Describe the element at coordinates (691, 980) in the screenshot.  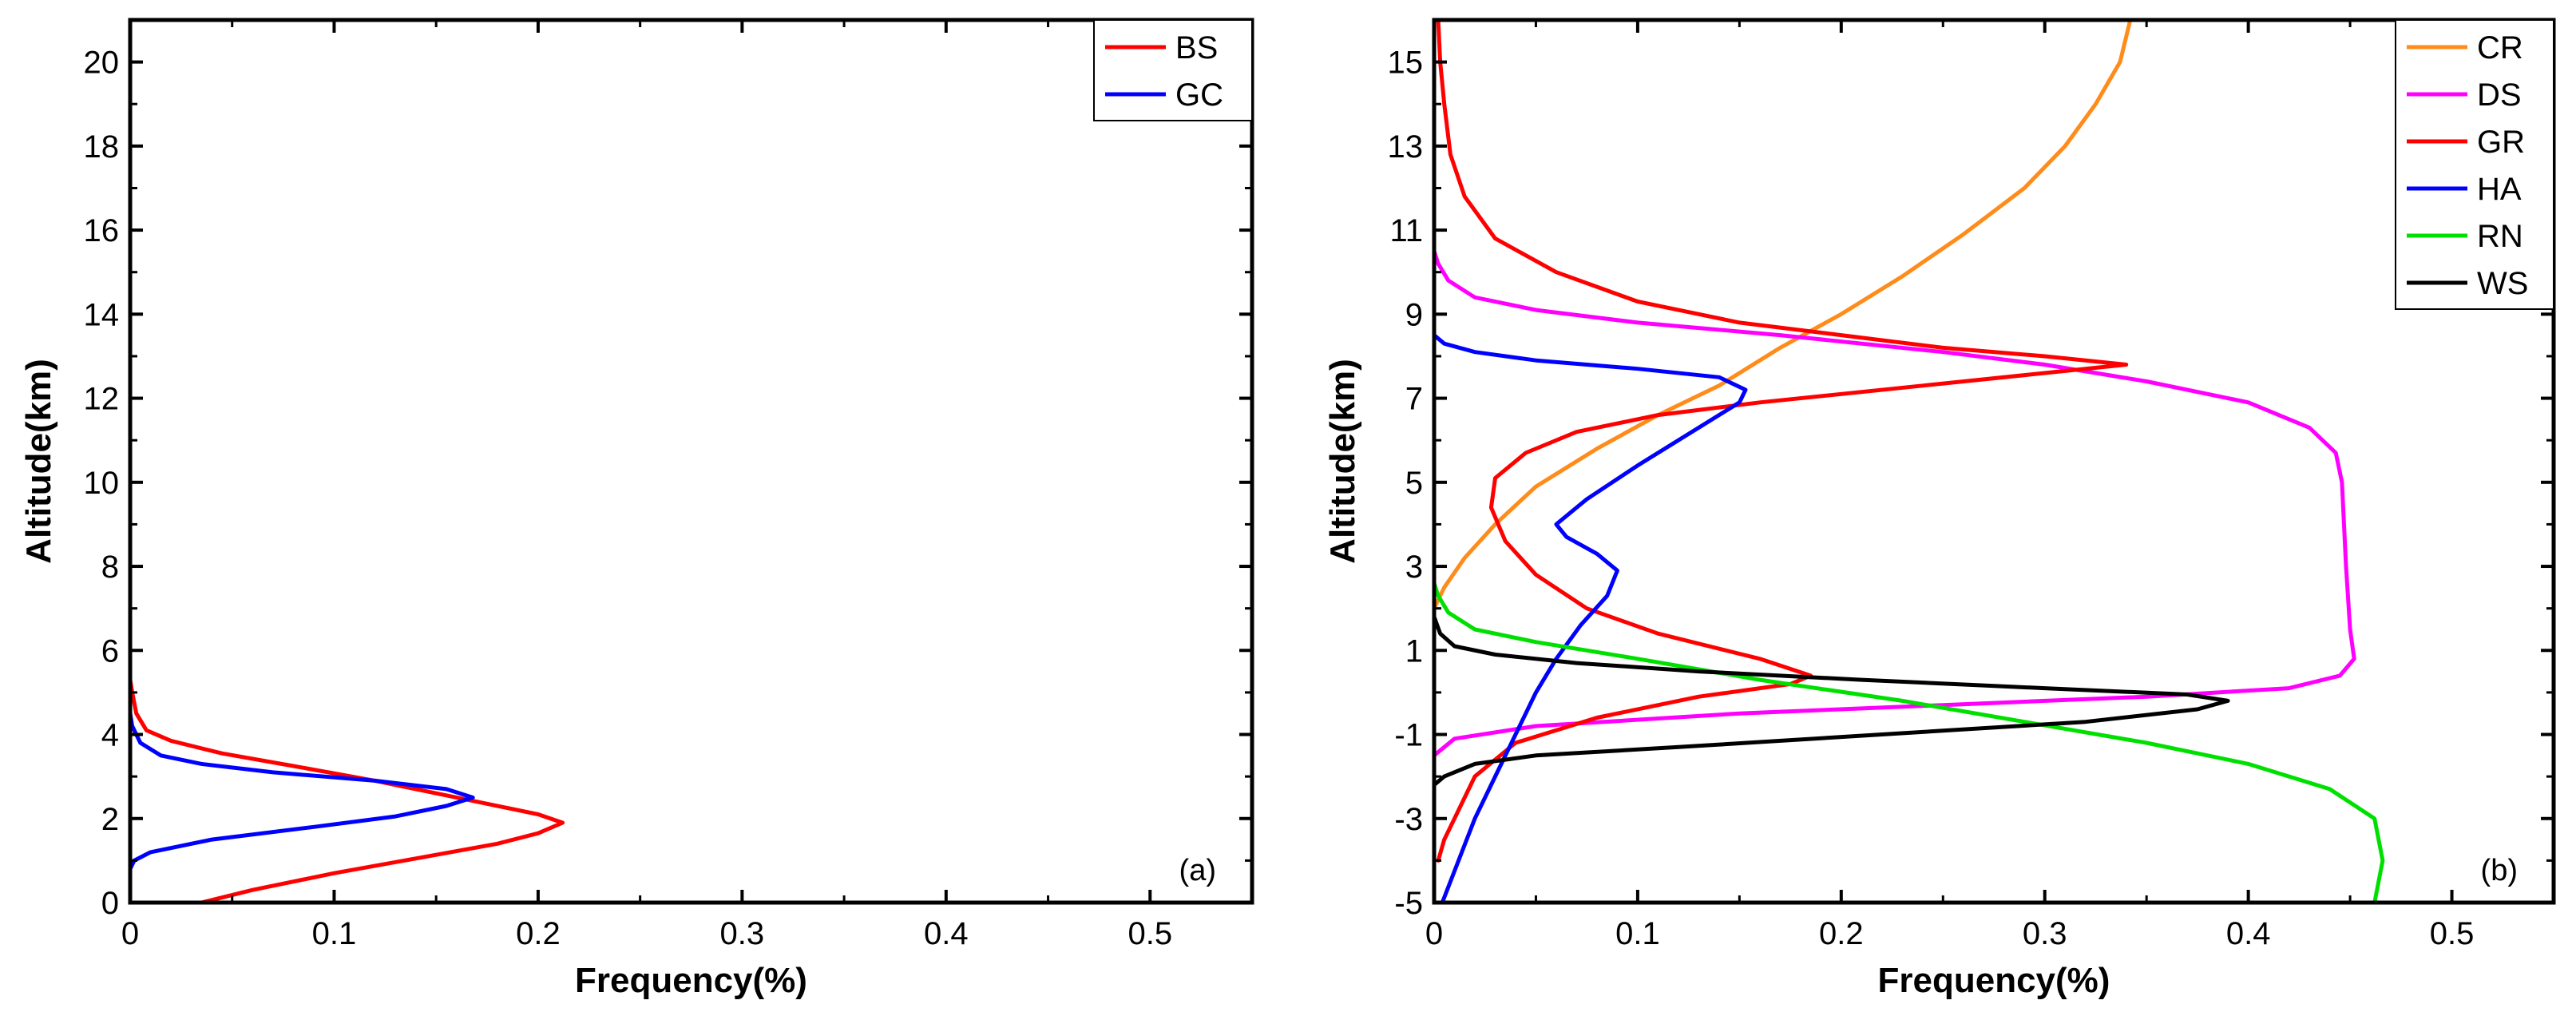
I see `panel-a-x-axis-label: Frequency(%)` at that location.